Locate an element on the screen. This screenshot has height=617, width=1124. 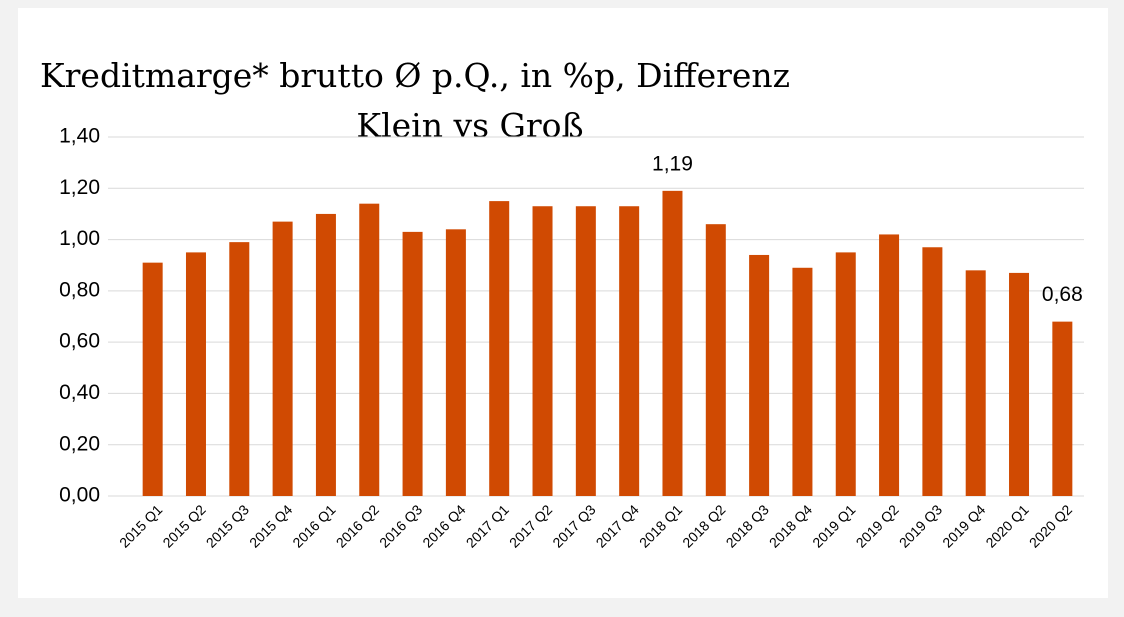
y-tick-label: 0,00 is located at coordinates (79, 495).